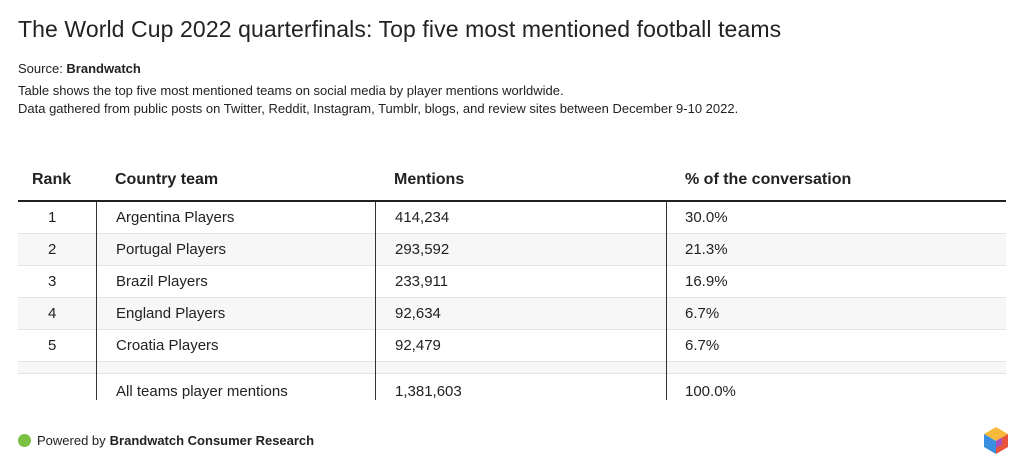 The image size is (1024, 475). I want to click on cell-mentions: 233,911, so click(422, 281).